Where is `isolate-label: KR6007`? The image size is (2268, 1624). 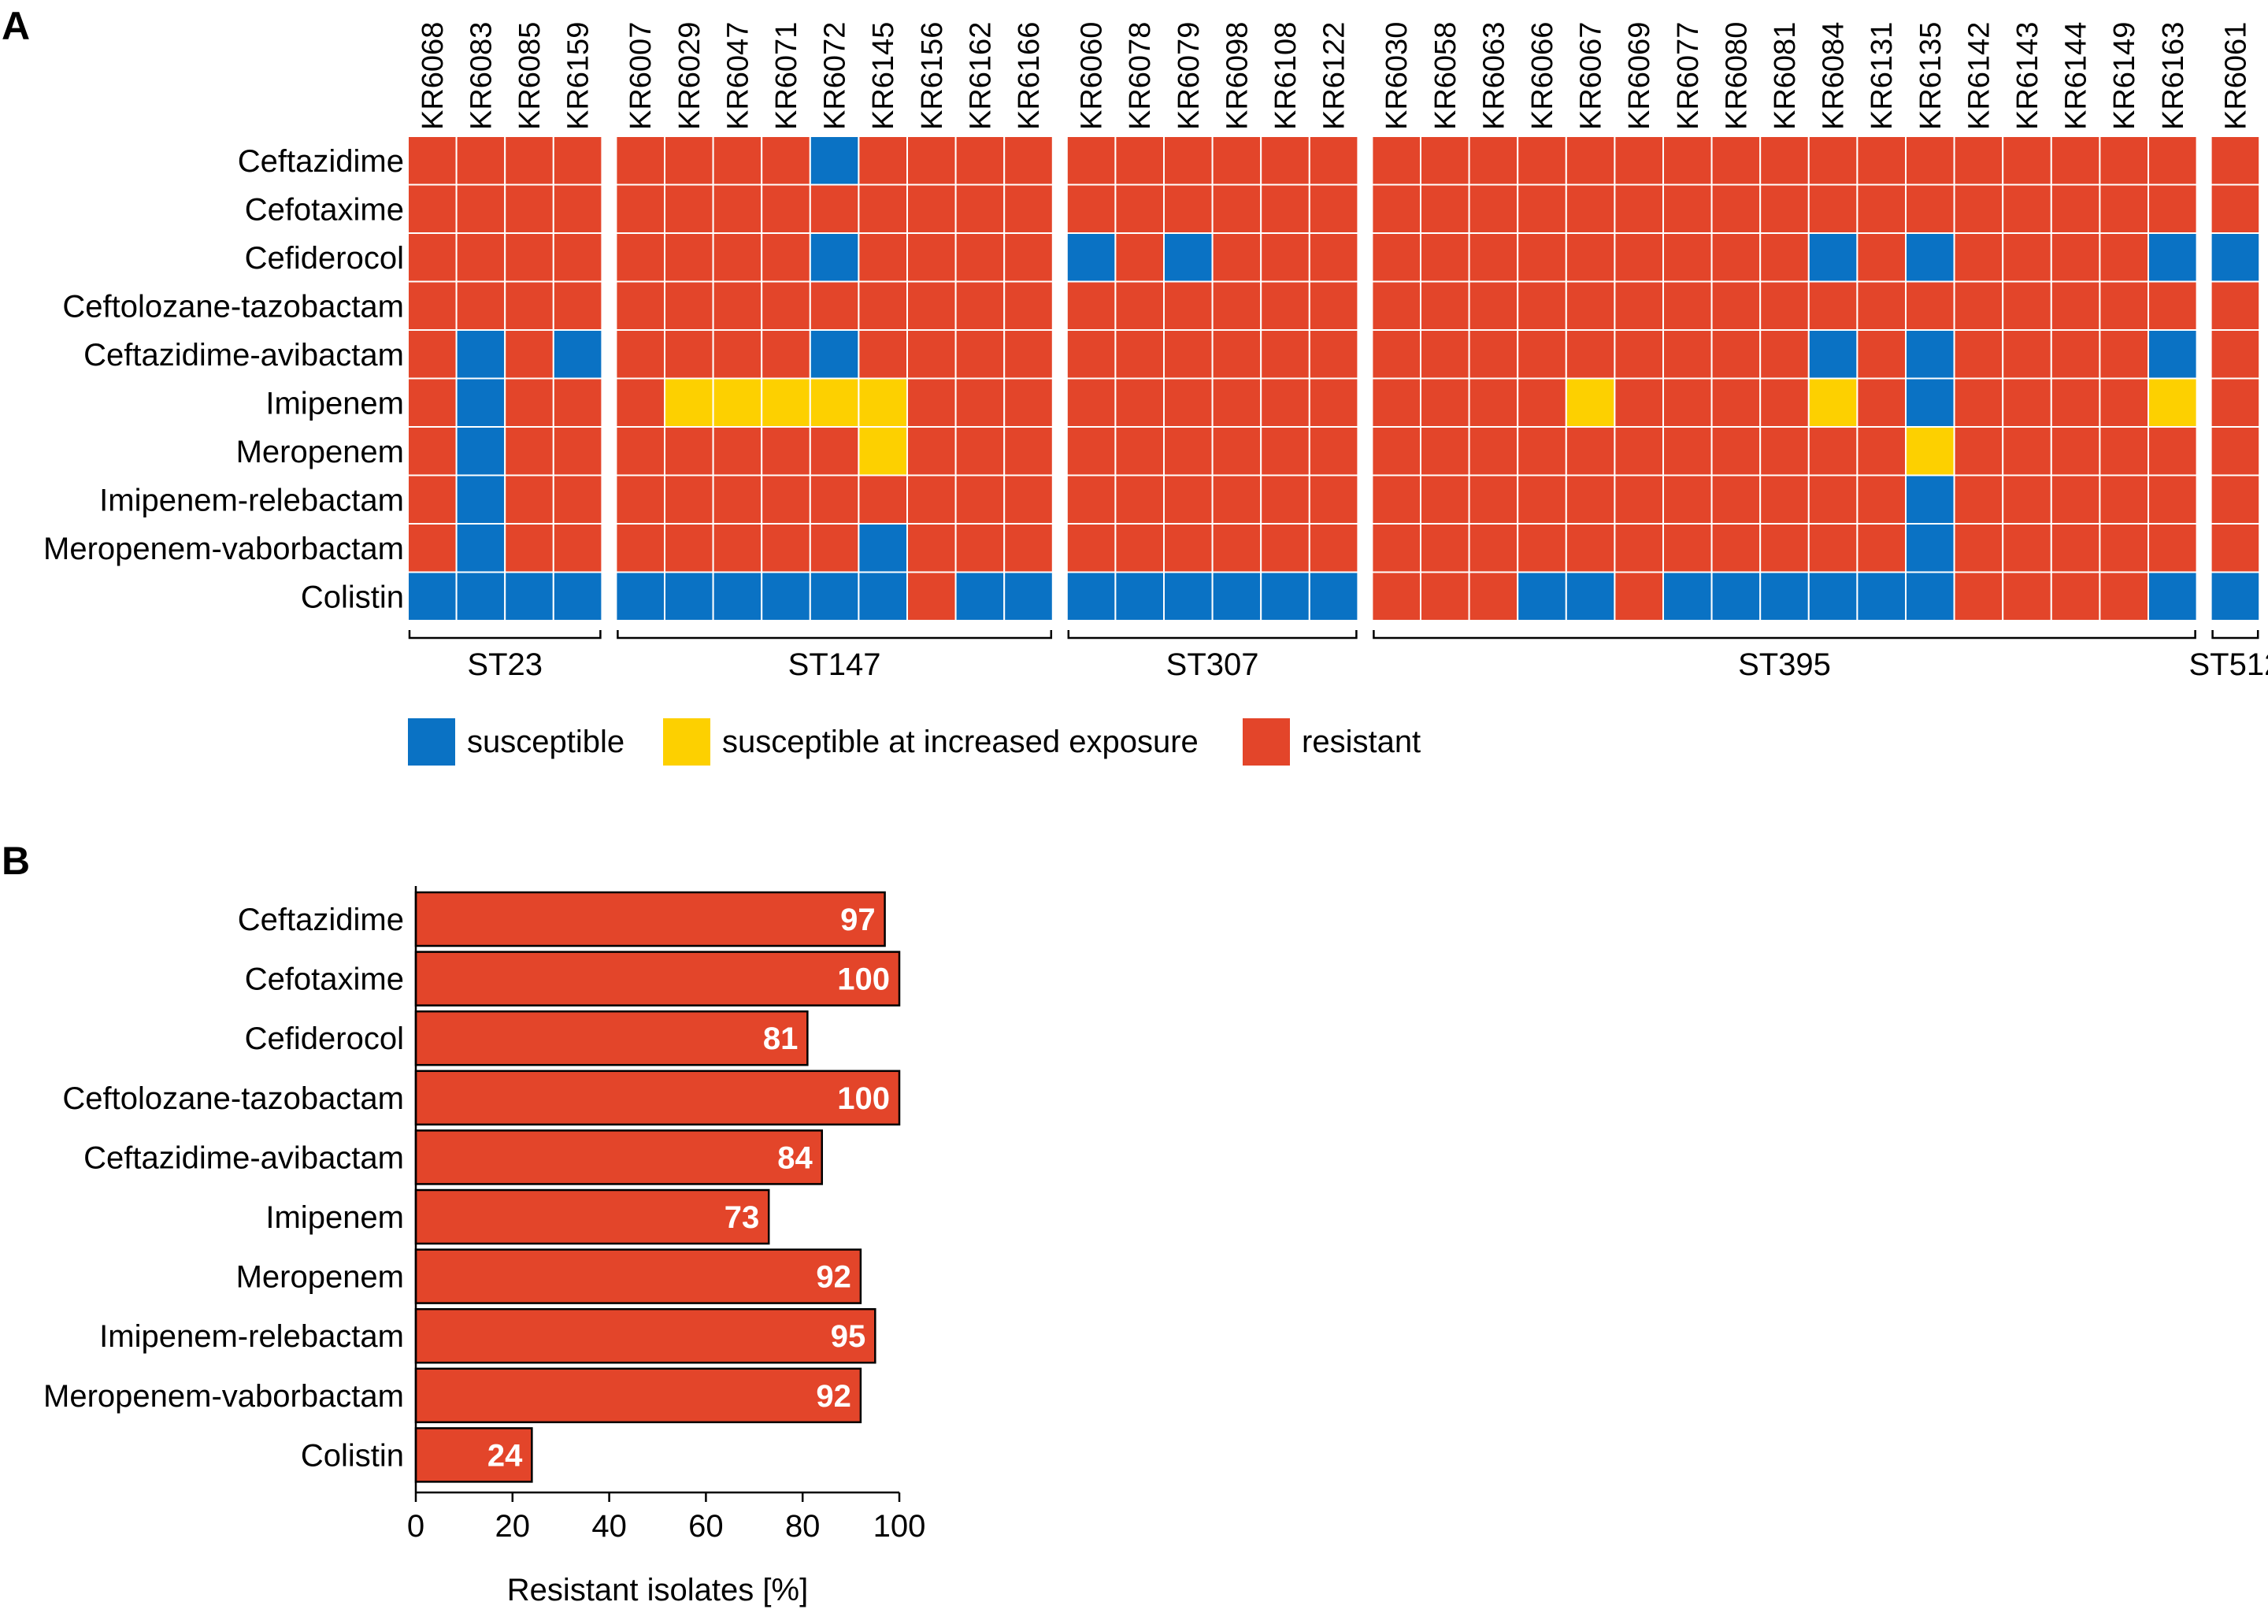
isolate-label: KR6007 is located at coordinates (641, 76).